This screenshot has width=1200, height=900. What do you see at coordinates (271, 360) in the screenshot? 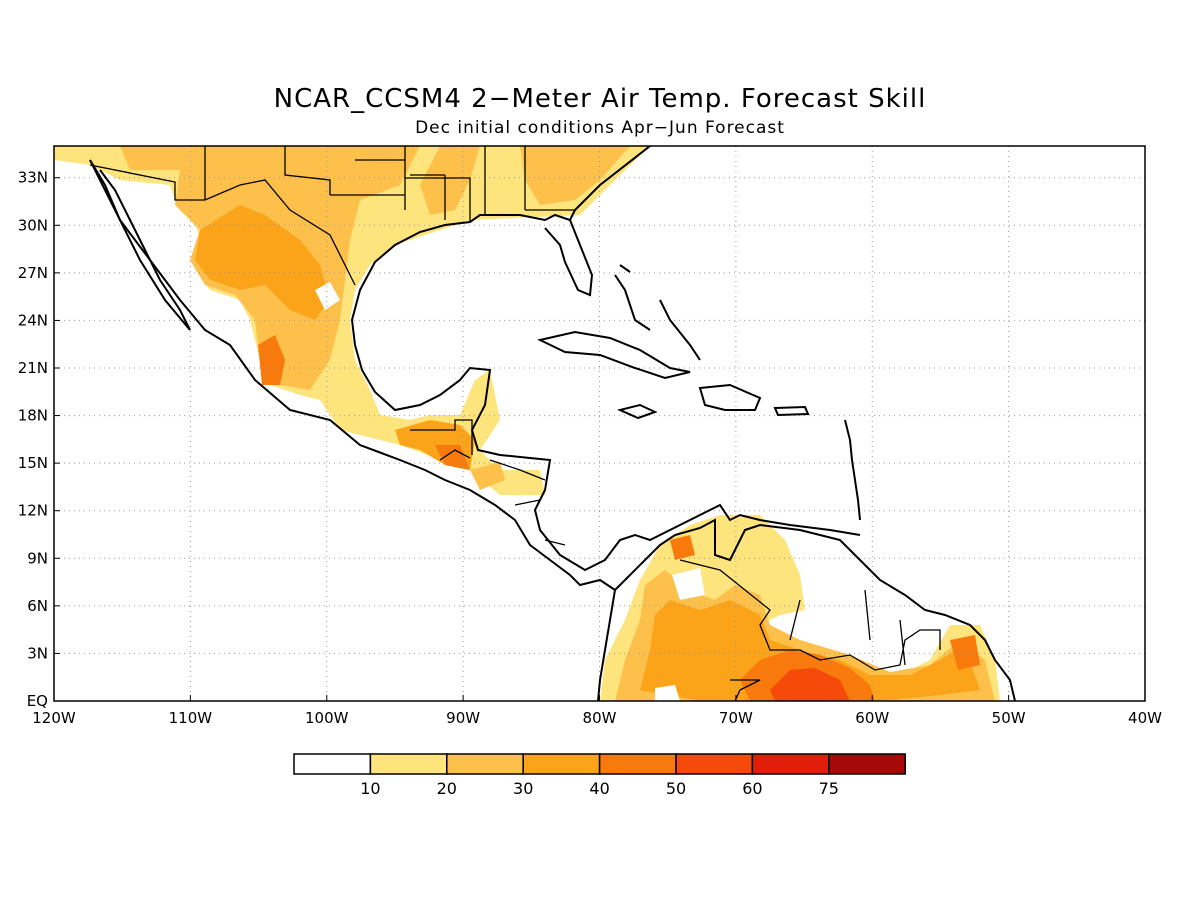
I see `skill-region-mexico-west` at bounding box center [271, 360].